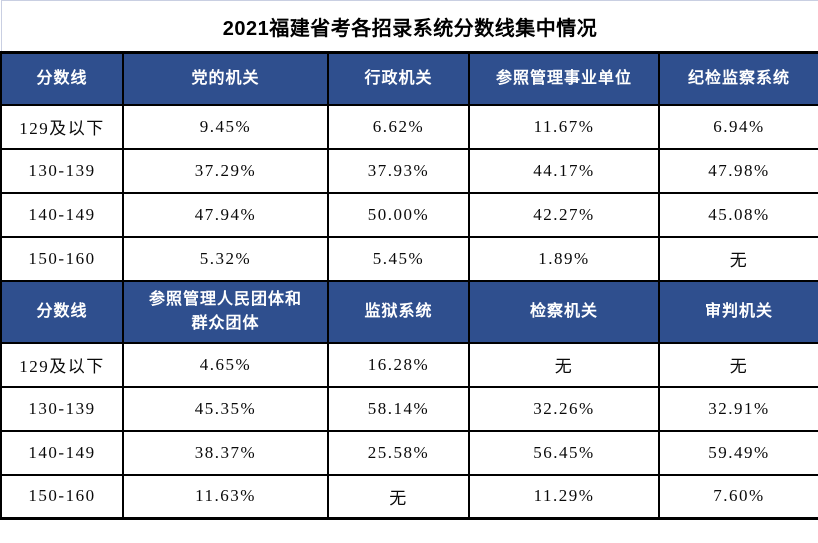 The width and height of the screenshot is (818, 543). I want to click on table-title: 2021福建省考各招录系统分数线集中情况, so click(409, 27).